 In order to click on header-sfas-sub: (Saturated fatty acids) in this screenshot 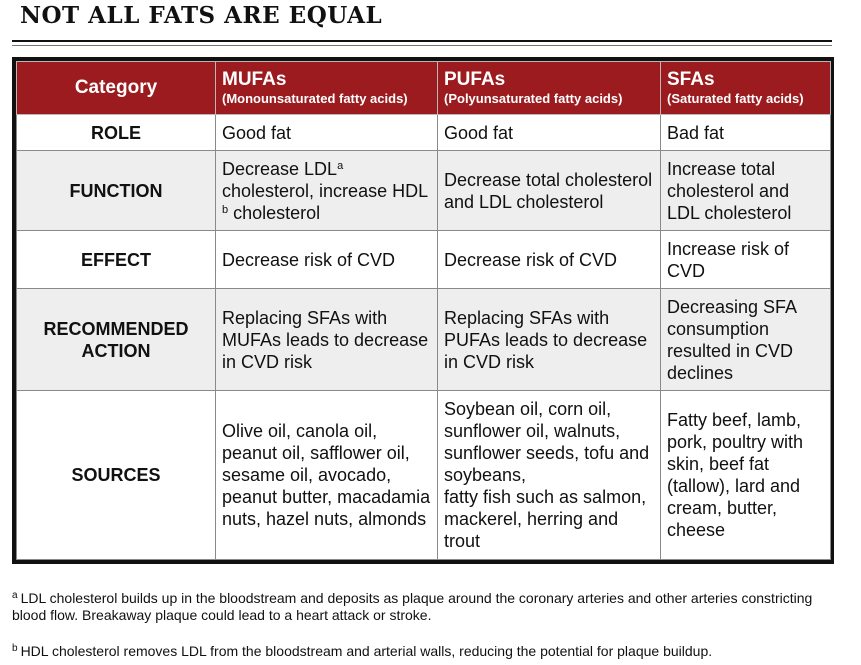, I will do `click(735, 98)`.